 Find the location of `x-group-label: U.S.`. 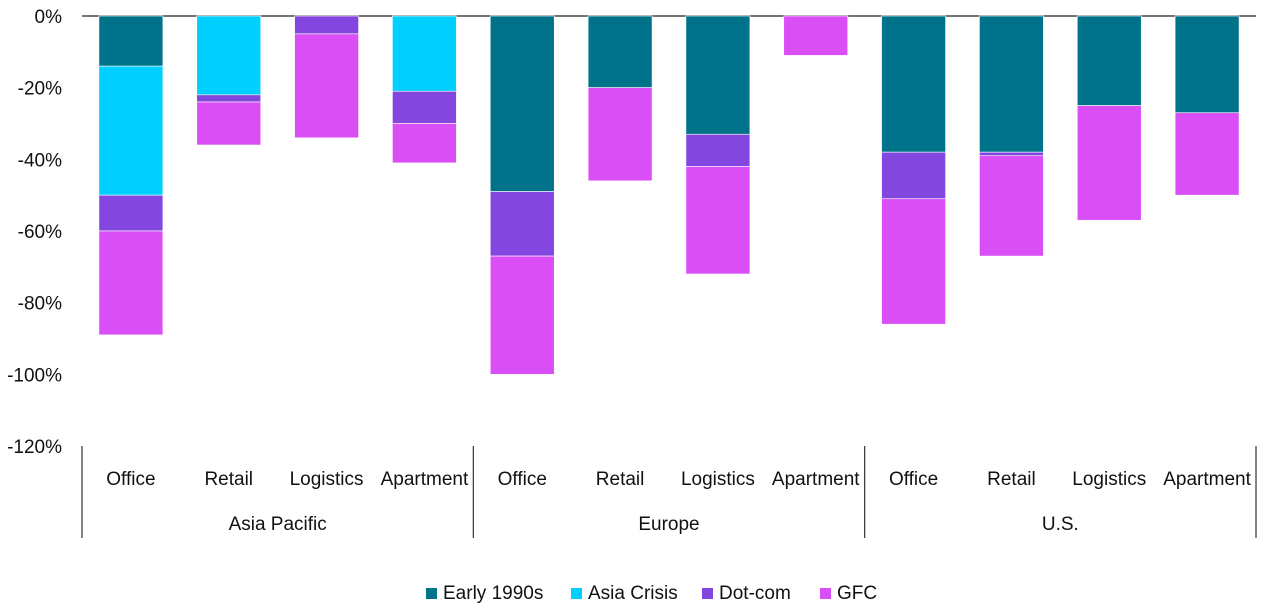

x-group-label: U.S. is located at coordinates (1060, 524).